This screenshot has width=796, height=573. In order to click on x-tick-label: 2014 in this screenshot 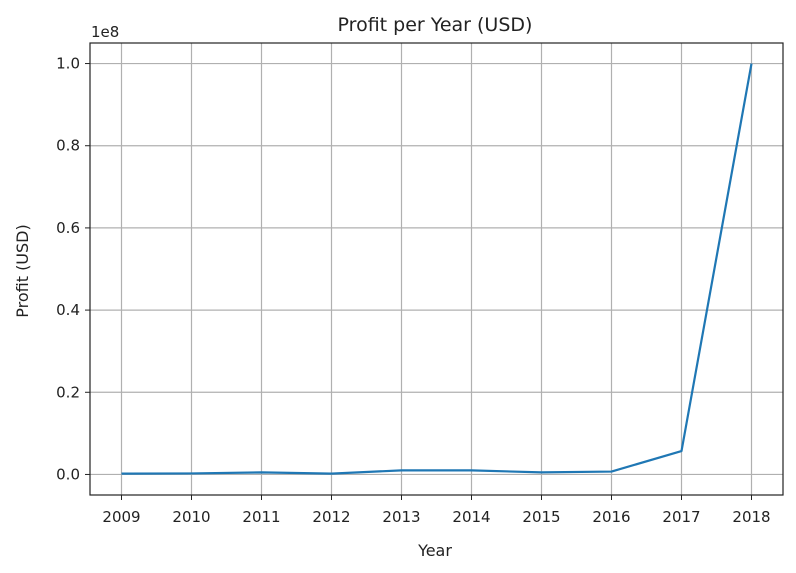, I will do `click(471, 517)`.